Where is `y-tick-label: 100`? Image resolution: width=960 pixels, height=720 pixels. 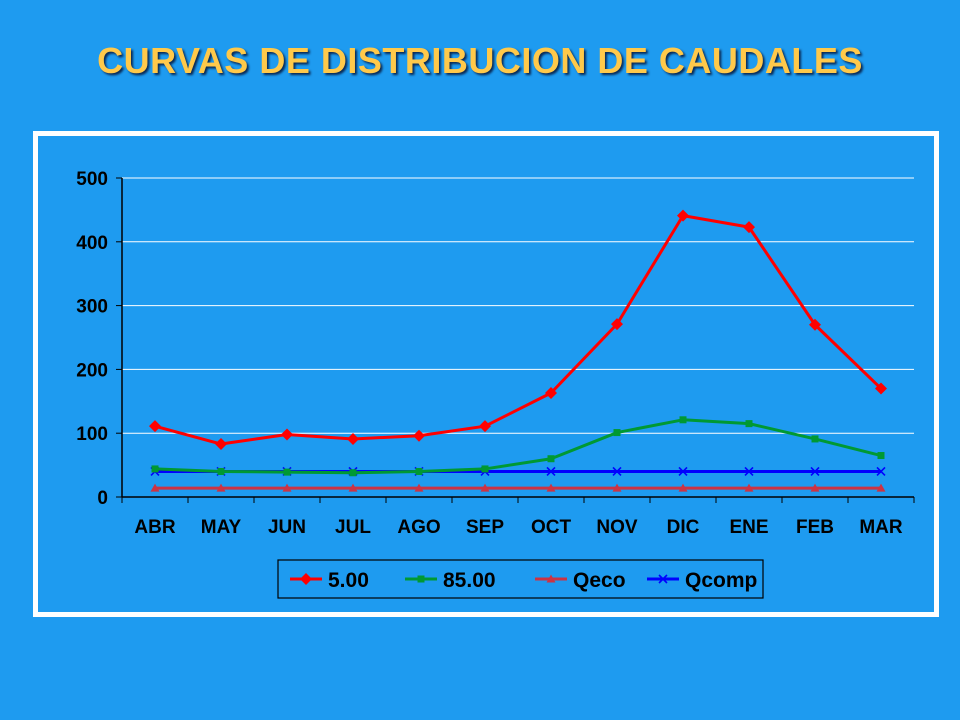
y-tick-label: 100 is located at coordinates (92, 434).